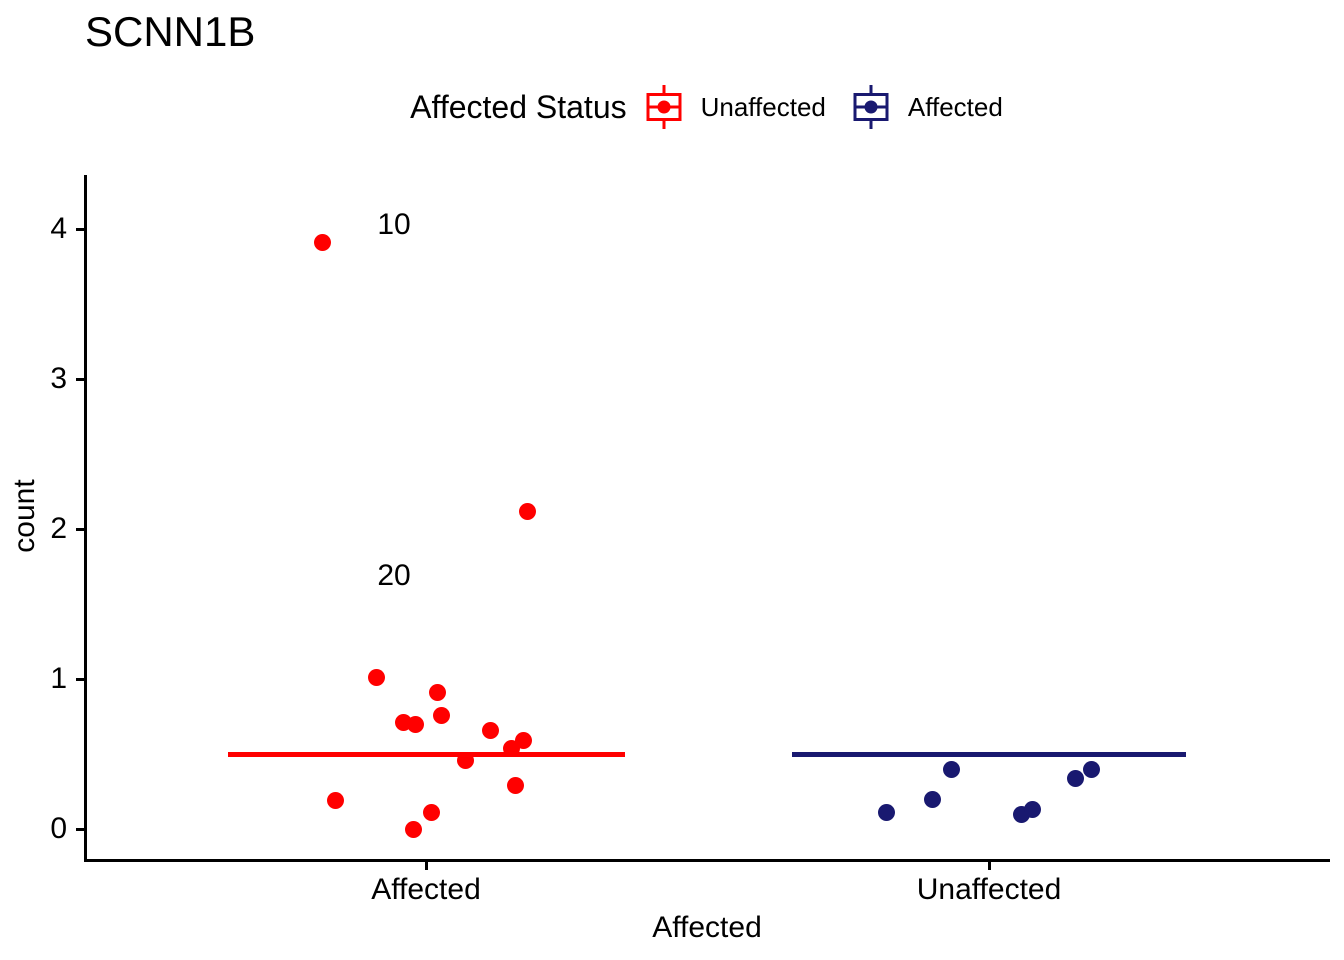 This screenshot has width=1344, height=960. I want to click on legend-entry-unaffected: Unaffected, so click(735, 107).